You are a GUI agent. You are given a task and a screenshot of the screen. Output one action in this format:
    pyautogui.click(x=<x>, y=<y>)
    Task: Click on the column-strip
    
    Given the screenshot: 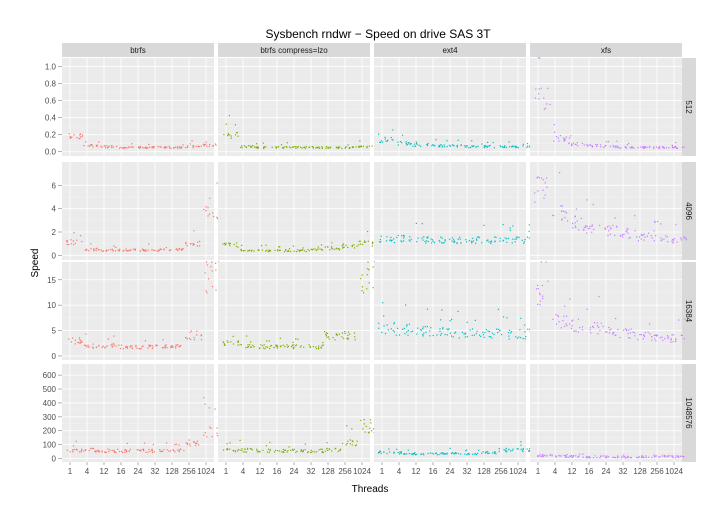 What is the action you would take?
    pyautogui.click(x=138, y=50)
    